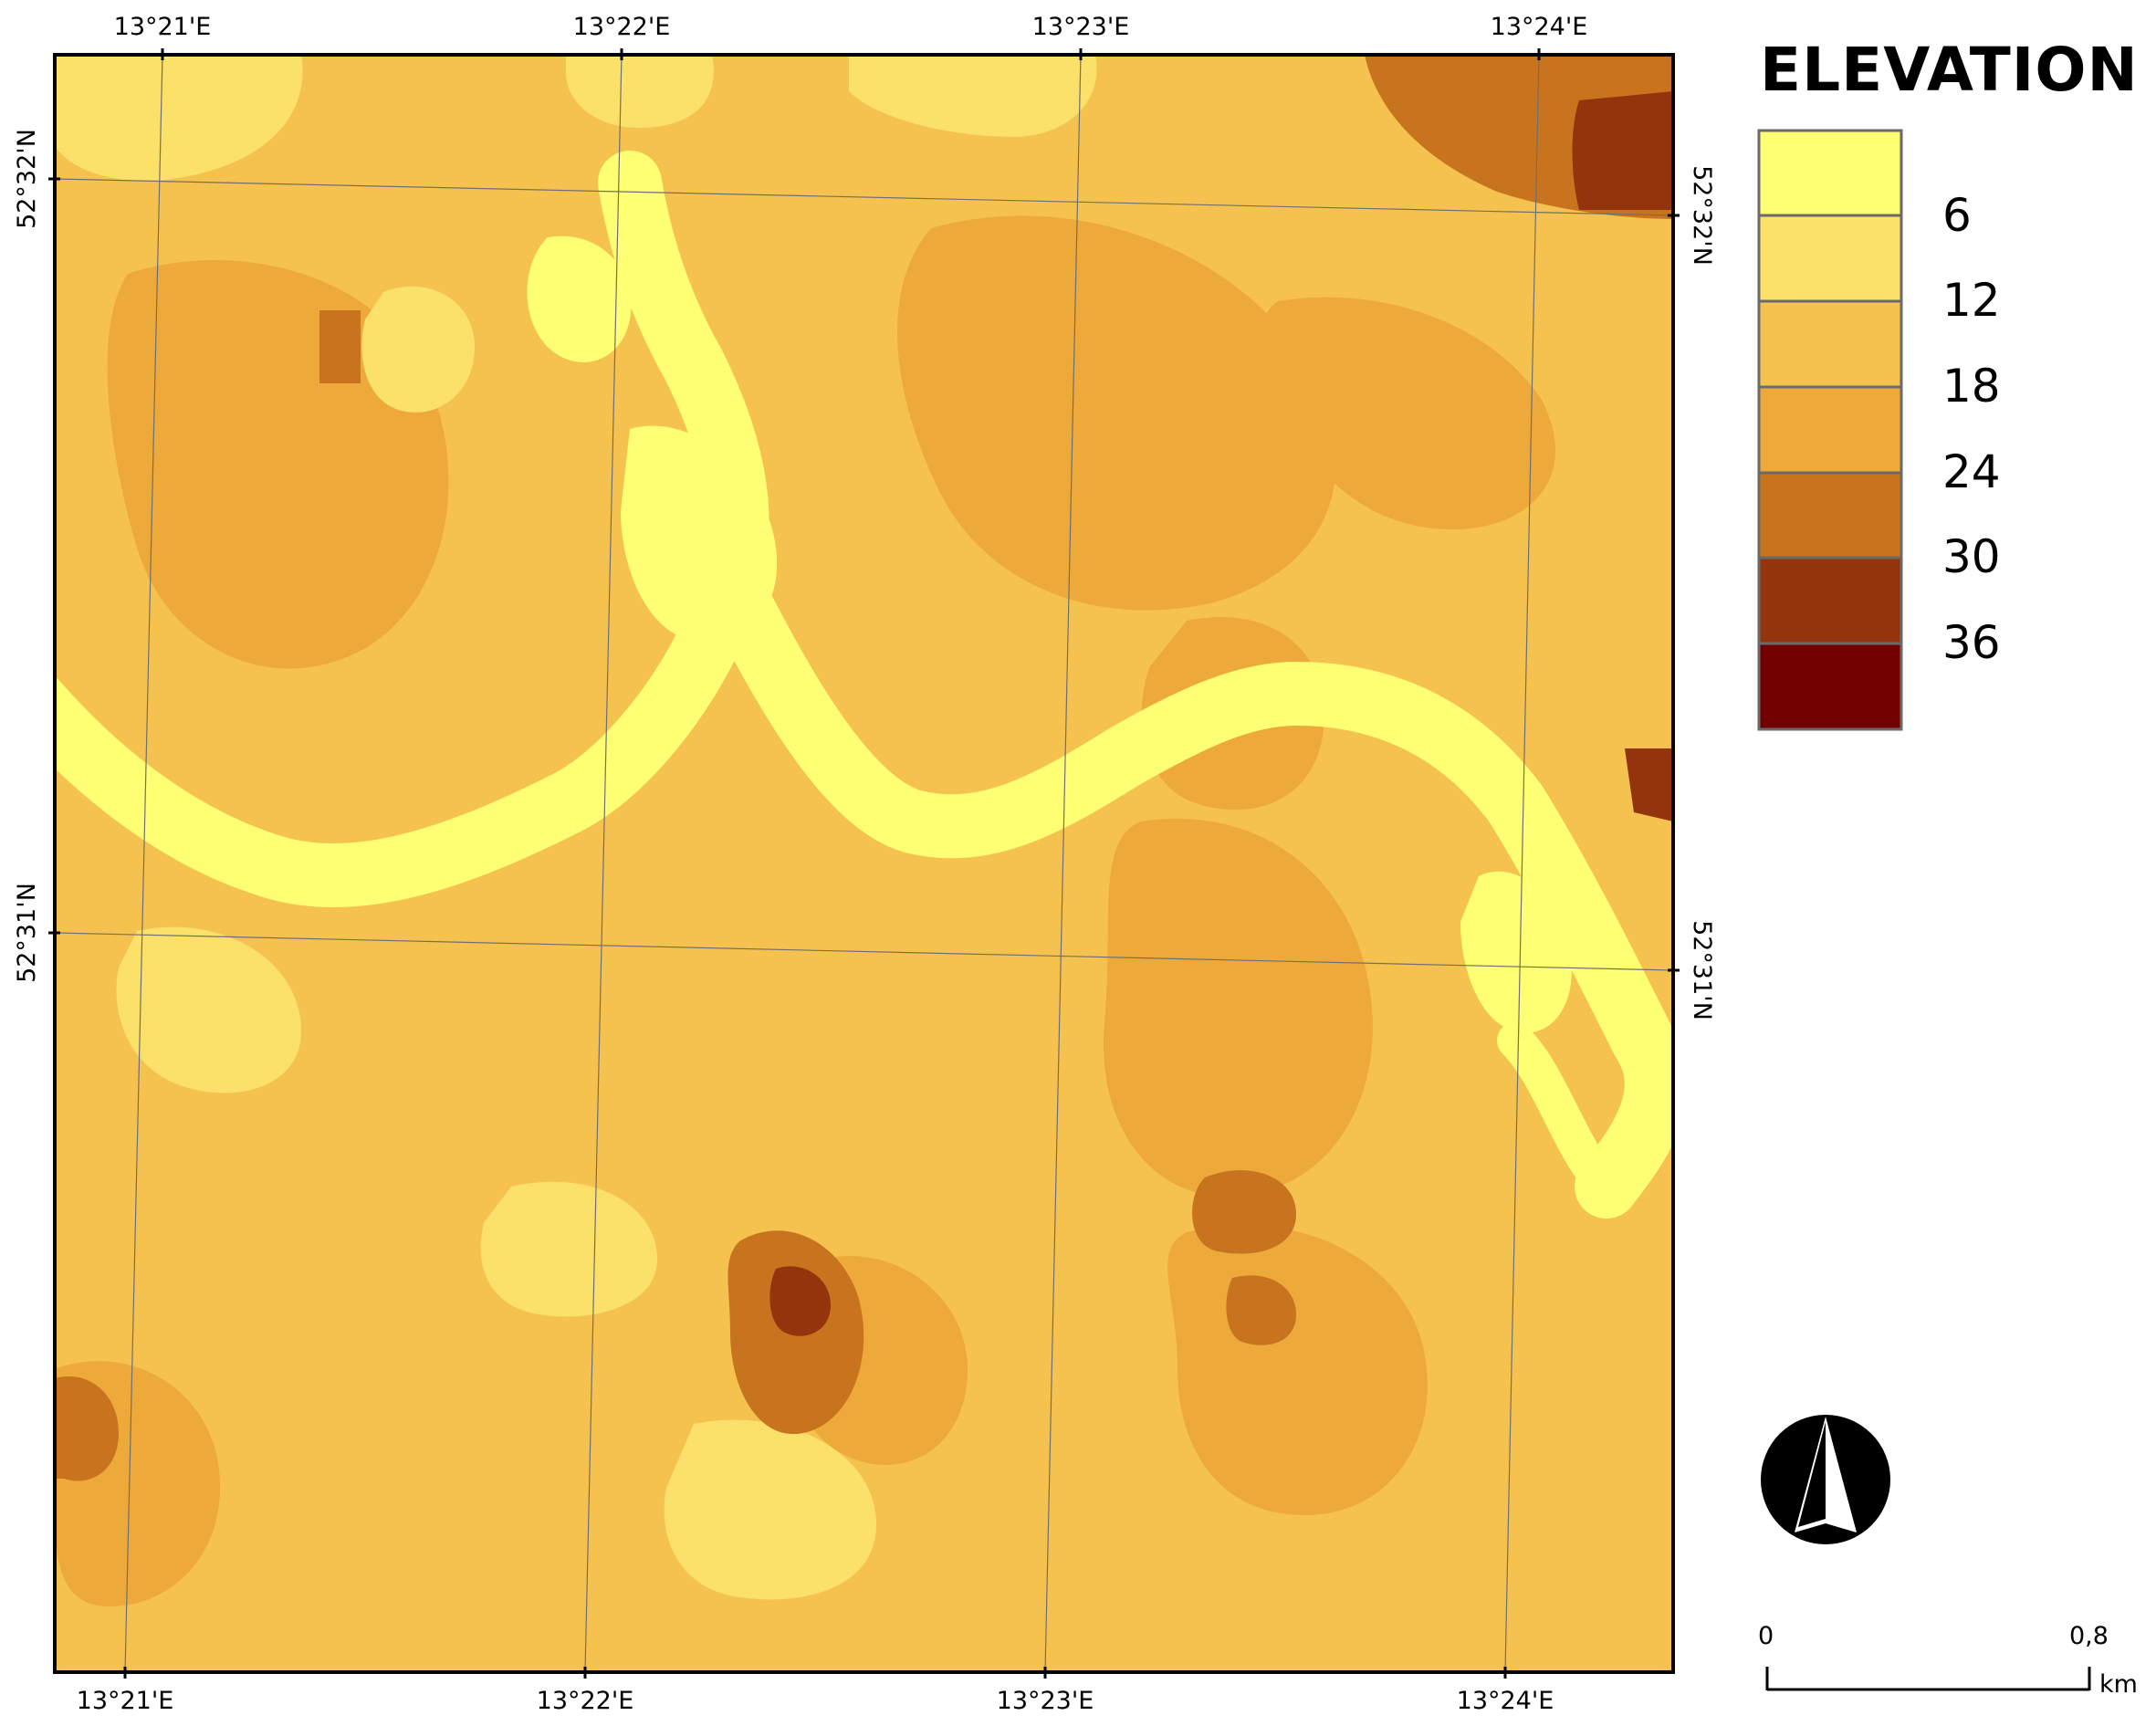 The height and width of the screenshot is (1726, 2156). What do you see at coordinates (27, 179) in the screenshot?
I see `left-lat-label: 52°32'N` at bounding box center [27, 179].